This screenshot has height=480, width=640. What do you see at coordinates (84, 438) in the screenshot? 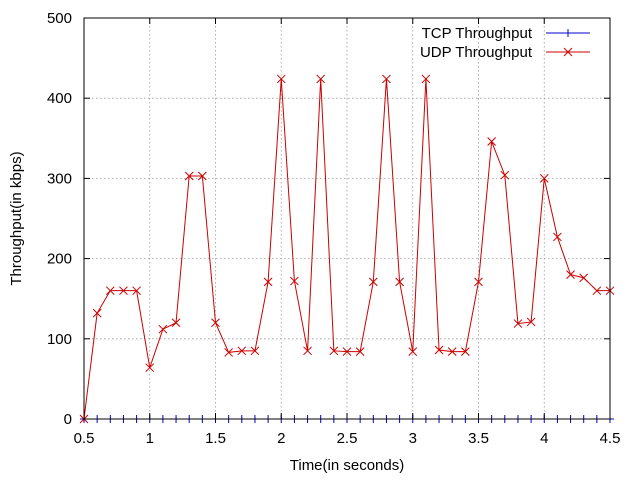
I see `x-tick-label: 0.5` at bounding box center [84, 438].